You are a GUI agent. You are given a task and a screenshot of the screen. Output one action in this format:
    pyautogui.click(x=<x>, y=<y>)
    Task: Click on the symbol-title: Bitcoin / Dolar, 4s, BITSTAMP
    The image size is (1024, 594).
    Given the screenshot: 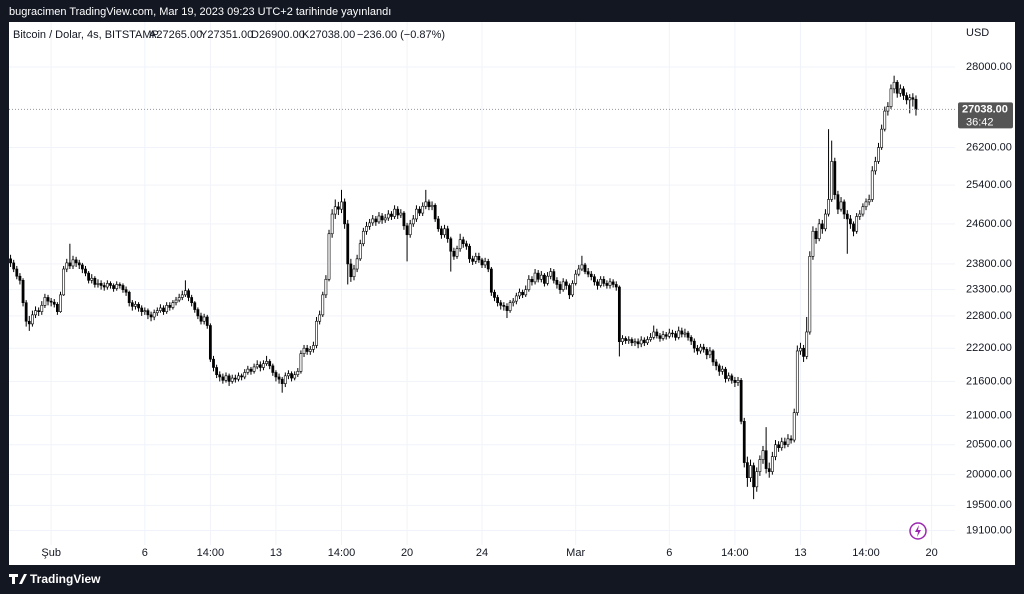 What is the action you would take?
    pyautogui.click(x=86, y=35)
    